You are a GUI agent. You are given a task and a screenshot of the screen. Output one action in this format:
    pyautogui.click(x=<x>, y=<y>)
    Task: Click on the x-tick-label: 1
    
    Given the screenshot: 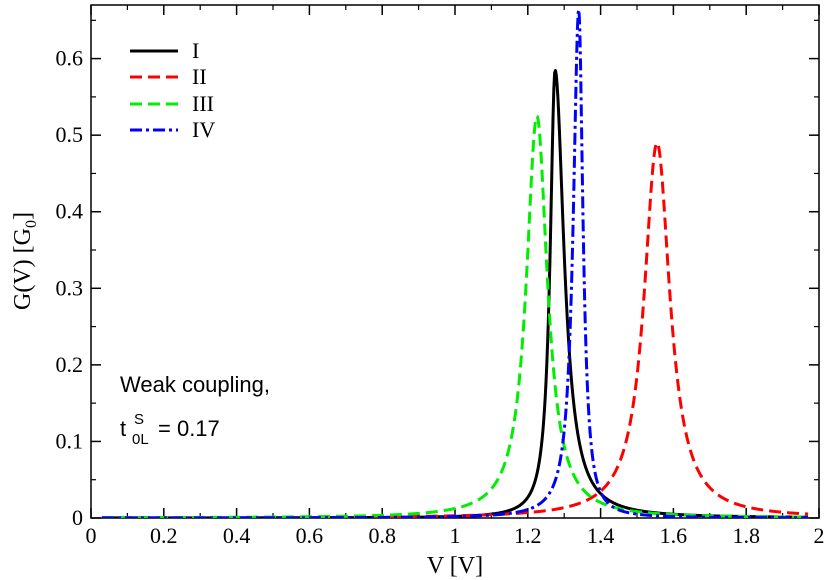 What is the action you would take?
    pyautogui.click(x=455, y=535)
    